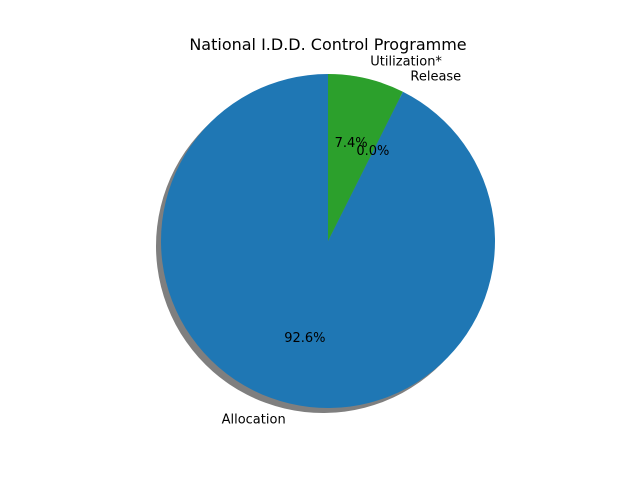 The width and height of the screenshot is (640, 480). Describe the element at coordinates (406, 62) in the screenshot. I see `slice-label-utilization: Utilization*` at that location.